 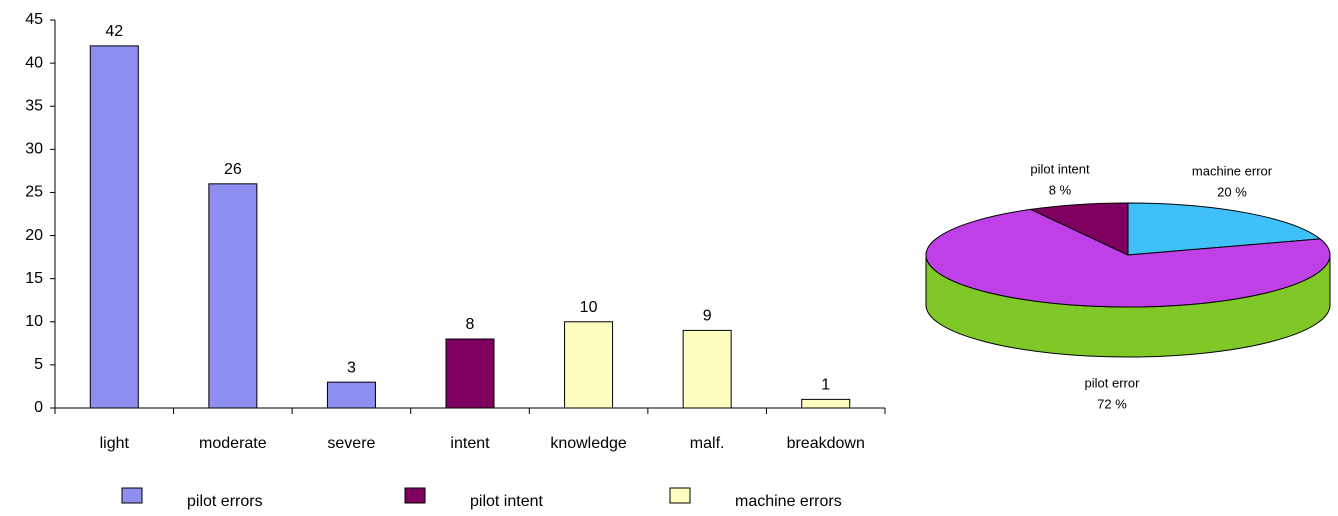 What do you see at coordinates (351, 443) in the screenshot?
I see `x-tick-label: severe` at bounding box center [351, 443].